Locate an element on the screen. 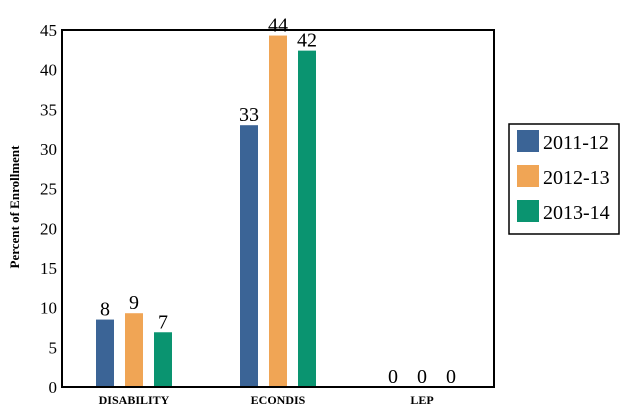 The width and height of the screenshot is (623, 411). data-label: 44 is located at coordinates (278, 26).